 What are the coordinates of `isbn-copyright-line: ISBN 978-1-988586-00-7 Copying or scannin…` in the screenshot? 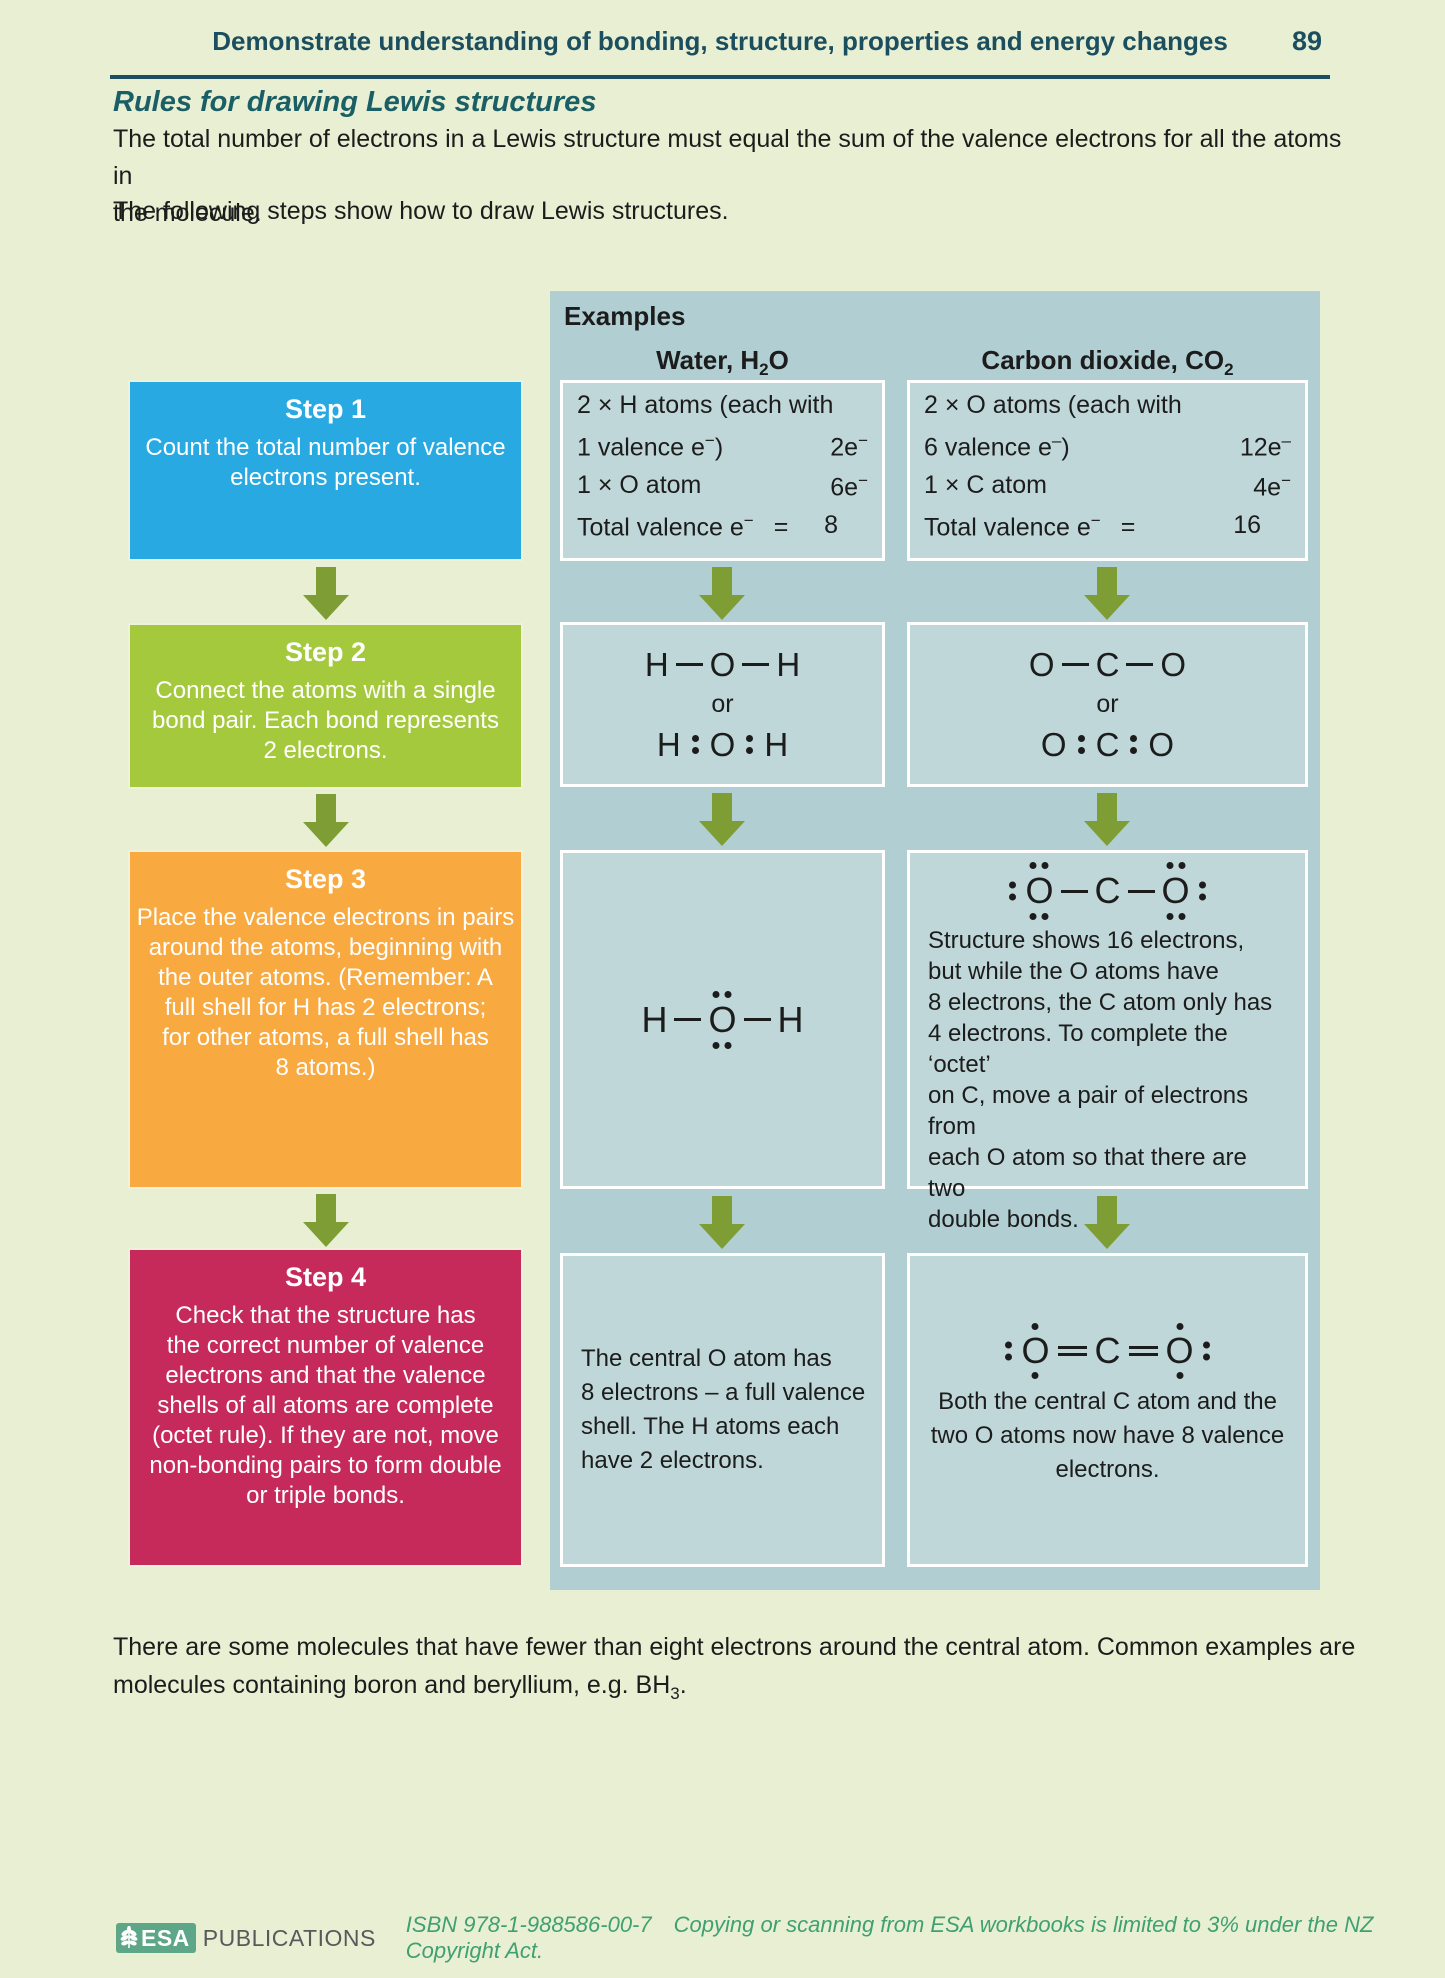 It's located at (925, 1938).